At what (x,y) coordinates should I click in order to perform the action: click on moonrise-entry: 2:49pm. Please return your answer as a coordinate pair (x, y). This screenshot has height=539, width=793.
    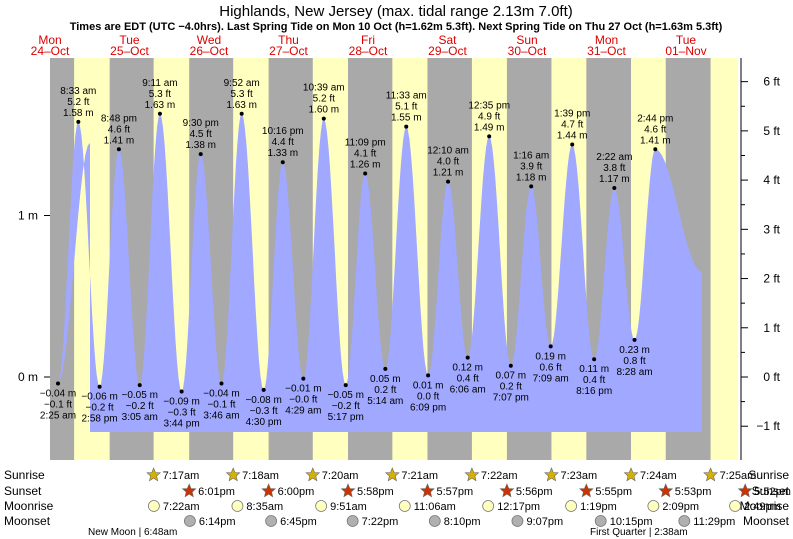
    Looking at the image, I should click on (755, 506).